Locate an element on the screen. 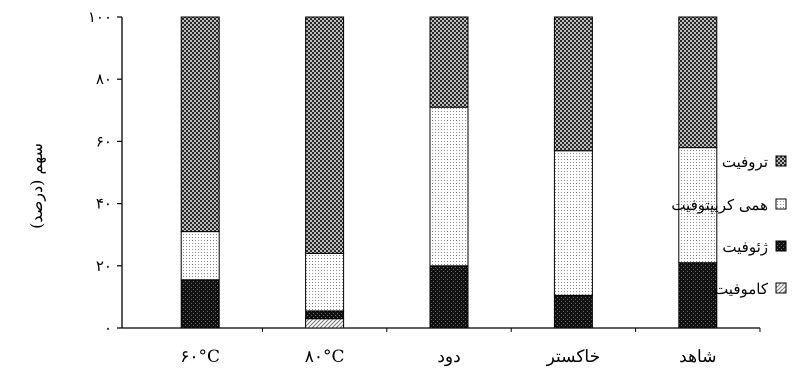 This screenshot has height=376, width=796. y-axis-title-group: سهم (درصد) is located at coordinates (36, 186).